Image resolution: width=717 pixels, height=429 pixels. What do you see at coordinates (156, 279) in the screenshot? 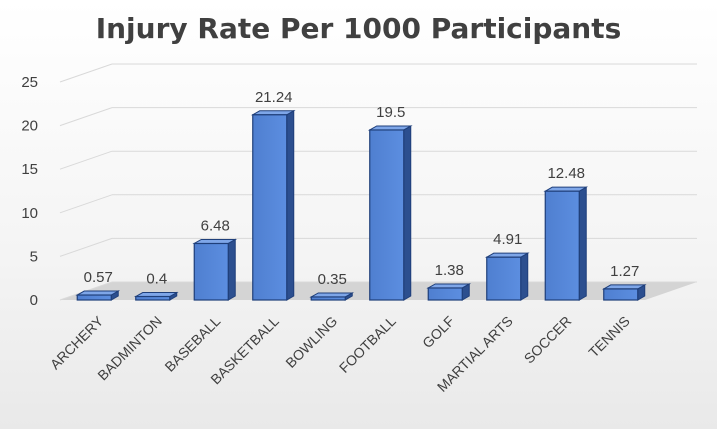
I see `data-label: 0.4` at bounding box center [156, 279].